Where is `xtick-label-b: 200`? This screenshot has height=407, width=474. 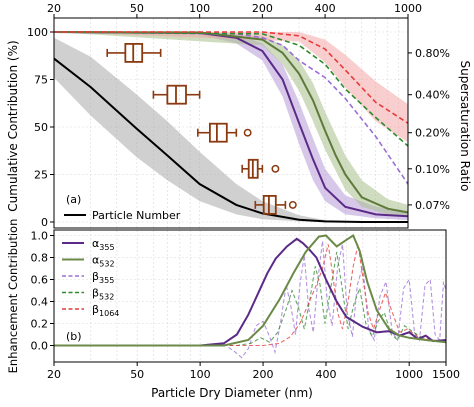 xtick-label-b: 200 is located at coordinates (263, 374).